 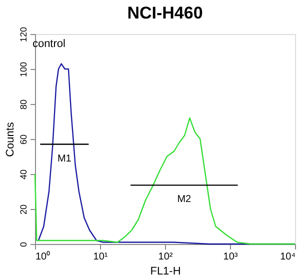 I want to click on y-tick-label: 60, so click(x=23, y=139).